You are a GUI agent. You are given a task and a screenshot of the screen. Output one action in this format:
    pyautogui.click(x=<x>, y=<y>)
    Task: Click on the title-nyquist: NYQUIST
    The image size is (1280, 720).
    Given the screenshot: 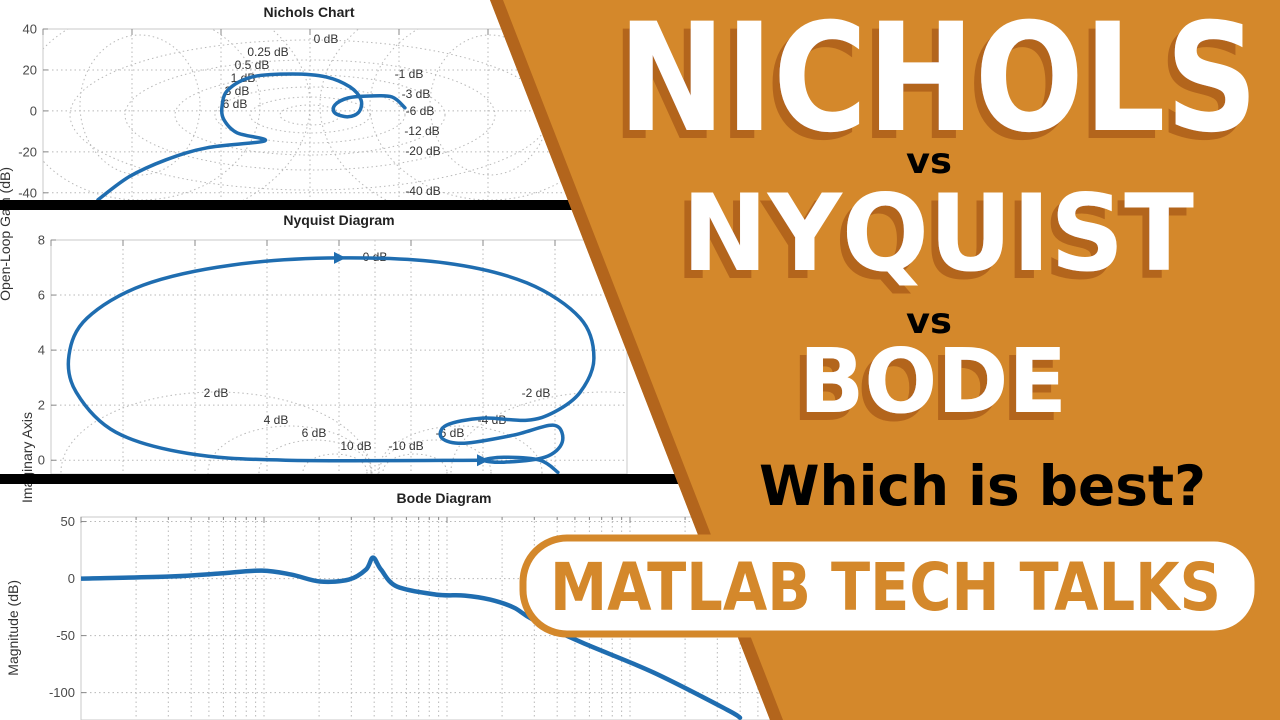 What is the action you would take?
    pyautogui.click(x=938, y=233)
    